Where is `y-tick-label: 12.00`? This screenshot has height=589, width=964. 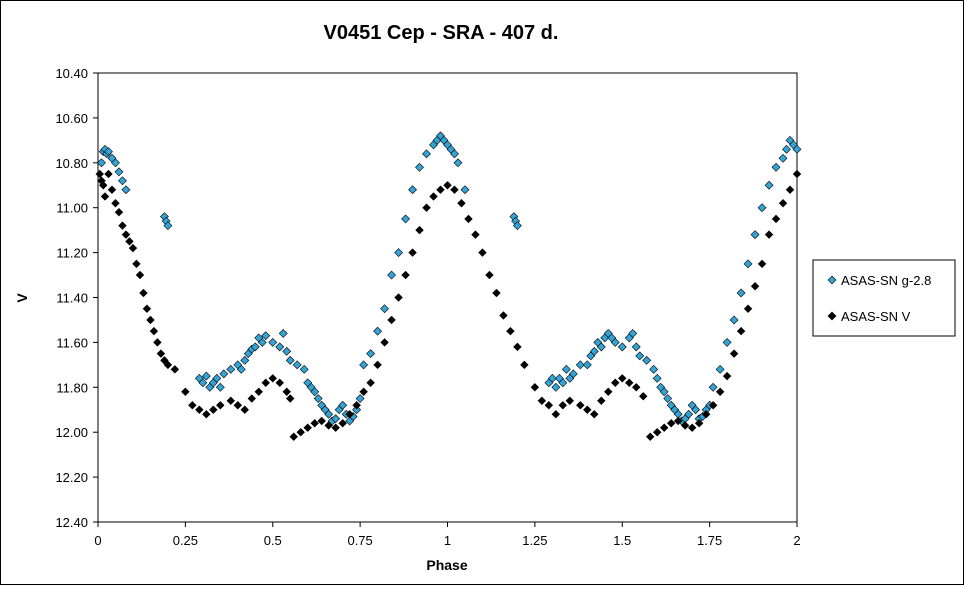
y-tick-label: 12.00 is located at coordinates (71, 432).